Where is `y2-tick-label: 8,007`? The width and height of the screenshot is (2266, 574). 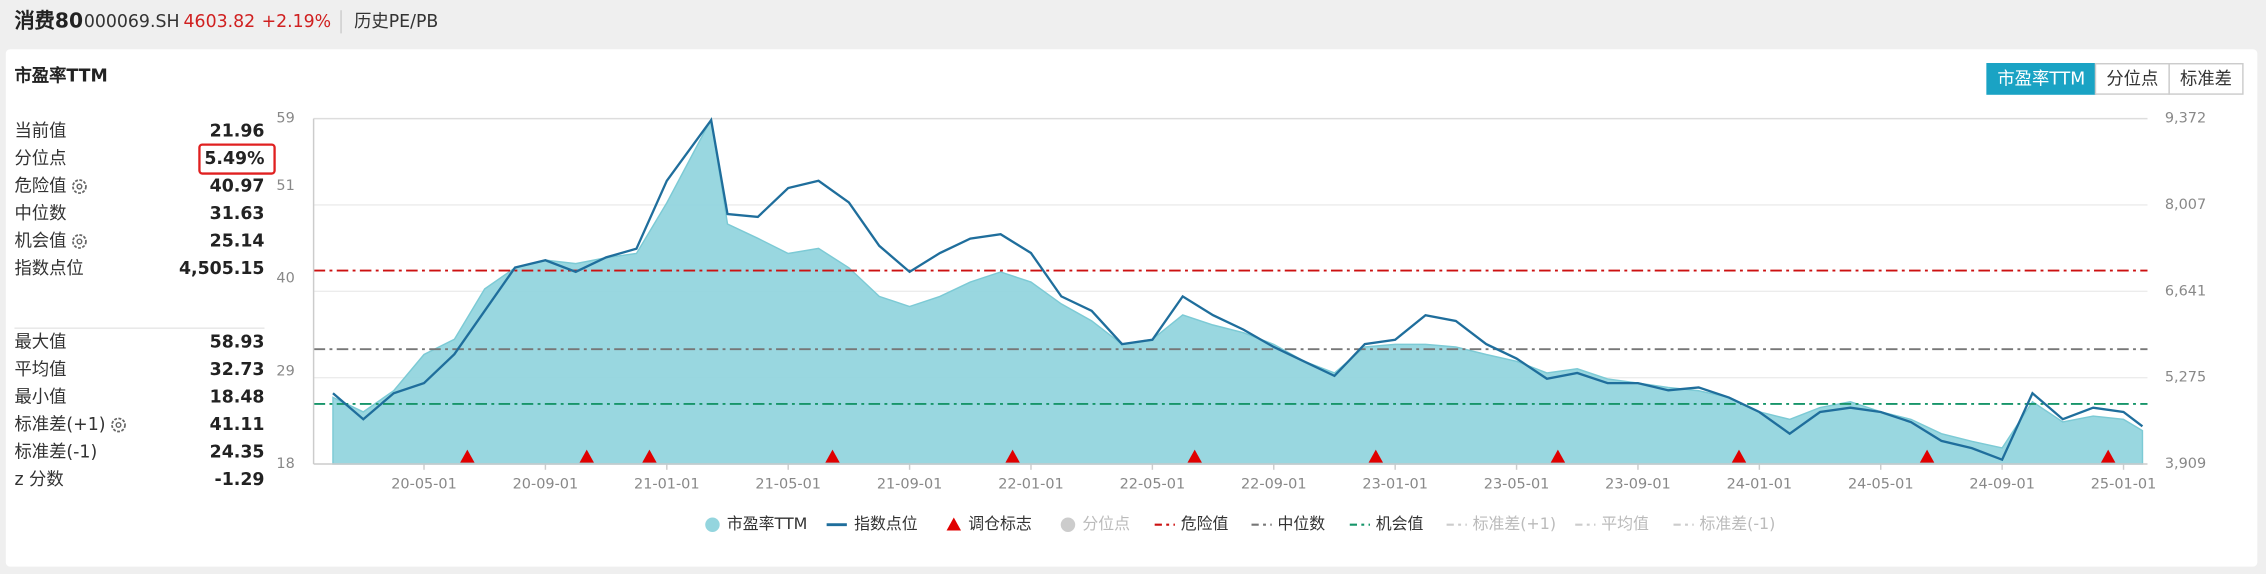
y2-tick-label: 8,007 is located at coordinates (2185, 205).